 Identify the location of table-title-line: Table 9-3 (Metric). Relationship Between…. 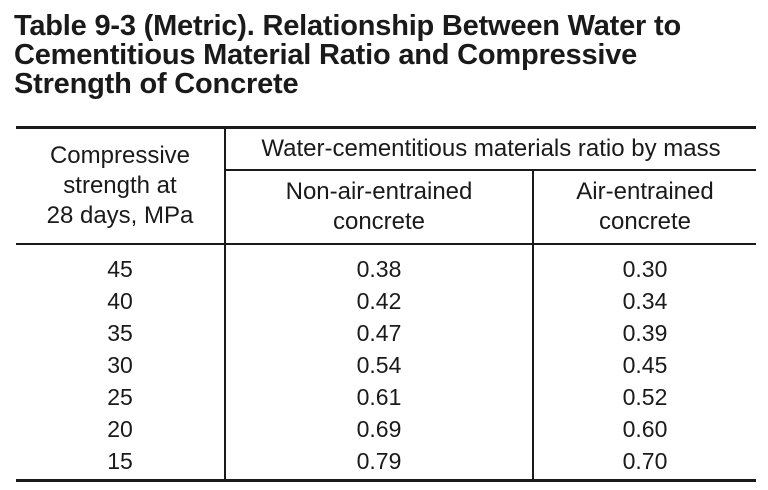
(347, 26).